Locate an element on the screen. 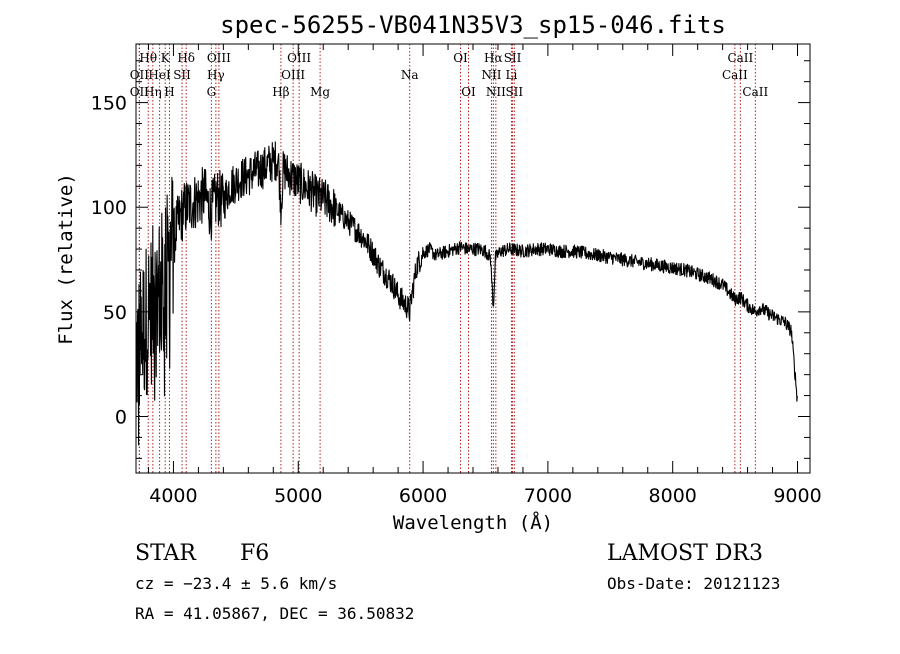 This screenshot has height=654, width=900. spectral-line-label: HeI is located at coordinates (159, 75).